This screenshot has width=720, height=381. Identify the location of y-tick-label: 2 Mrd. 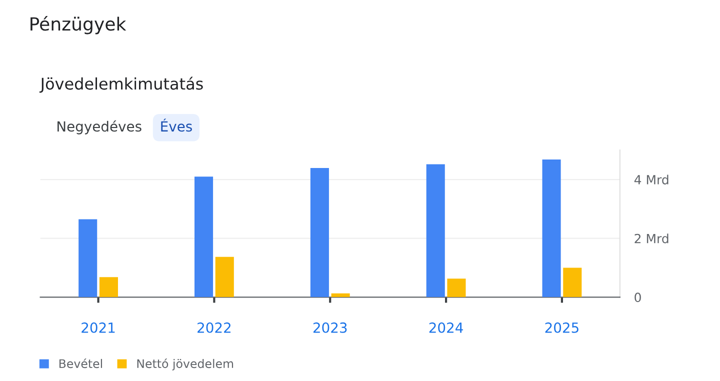
(651, 239).